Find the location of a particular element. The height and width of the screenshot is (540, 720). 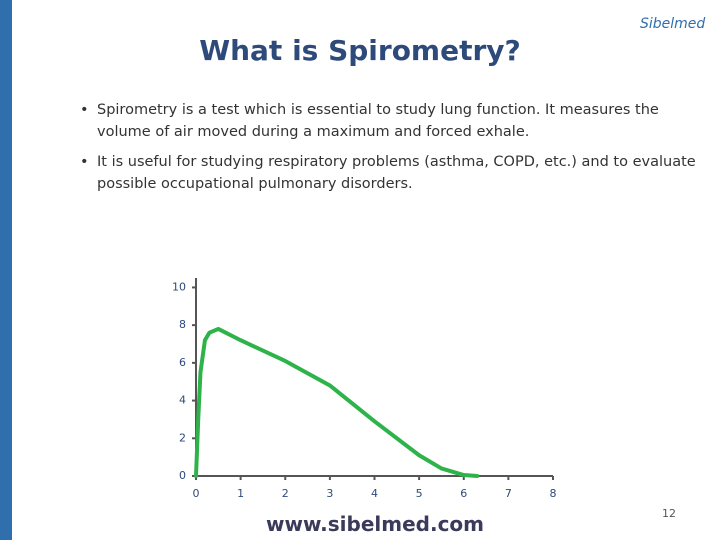

x-tick-label: 6 is located at coordinates (463, 493).